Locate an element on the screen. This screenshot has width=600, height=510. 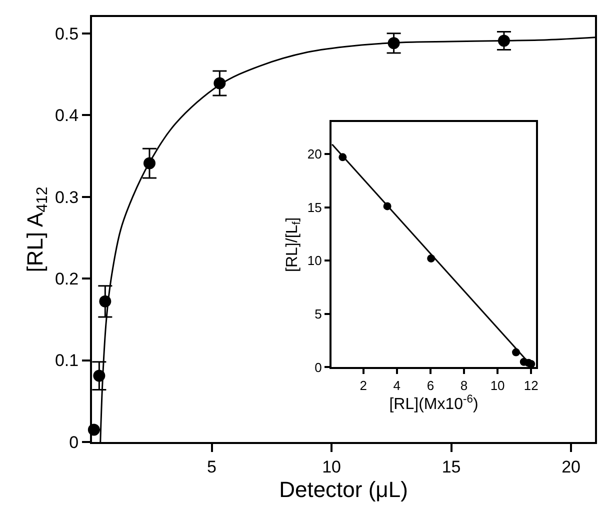
x-tick-label: 12 is located at coordinates (531, 385).